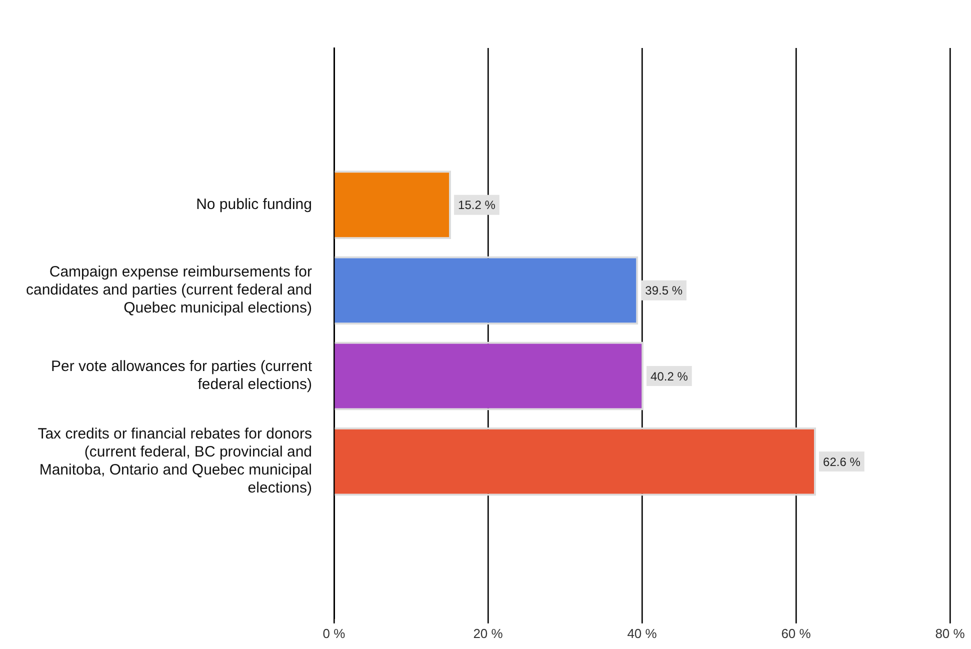 The image size is (971, 649). I want to click on x-tick-label: 40 %, so click(642, 633).